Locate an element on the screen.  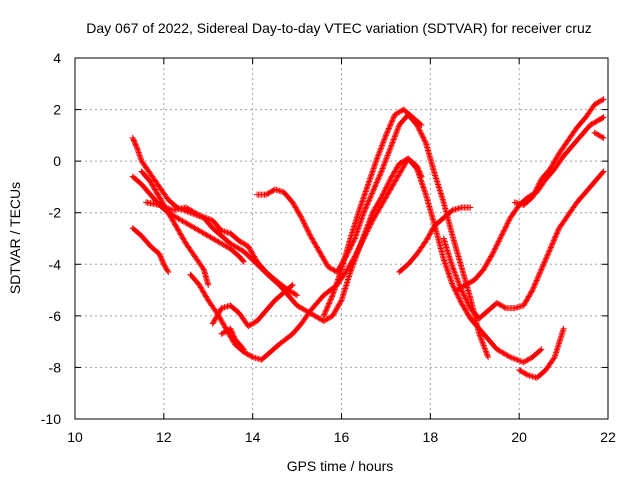
y-tick-label: -6 is located at coordinates (55, 316).